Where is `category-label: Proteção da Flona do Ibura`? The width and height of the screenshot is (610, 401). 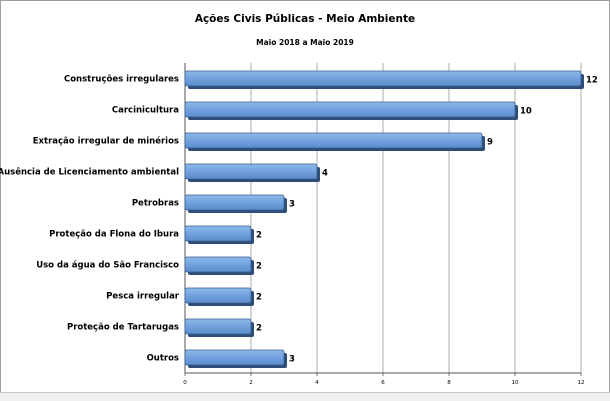
category-label: Proteção da Flona do Ibura is located at coordinates (114, 235).